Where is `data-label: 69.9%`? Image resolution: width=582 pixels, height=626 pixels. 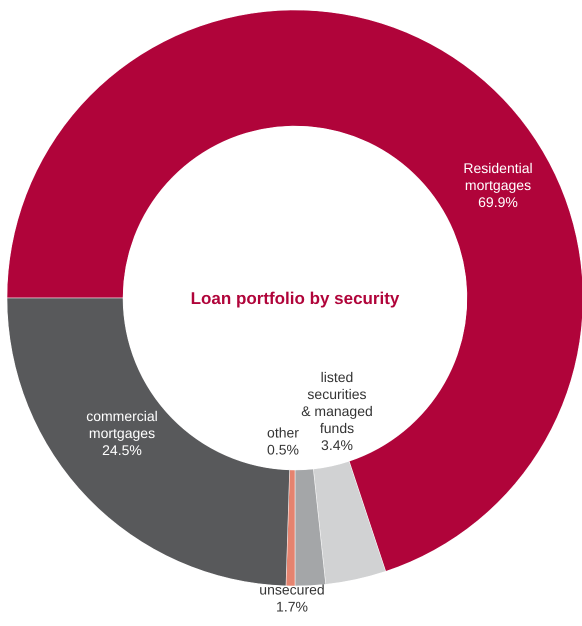 data-label: 69.9% is located at coordinates (498, 202).